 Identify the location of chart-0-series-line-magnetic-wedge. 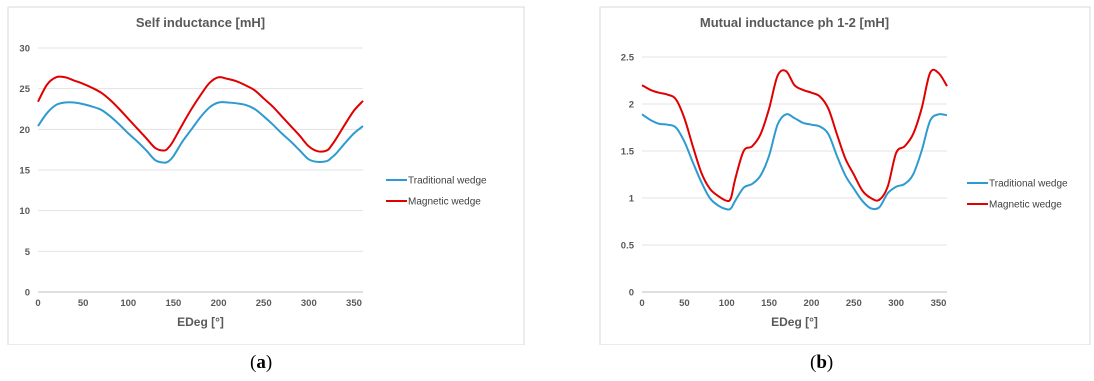
(200, 114).